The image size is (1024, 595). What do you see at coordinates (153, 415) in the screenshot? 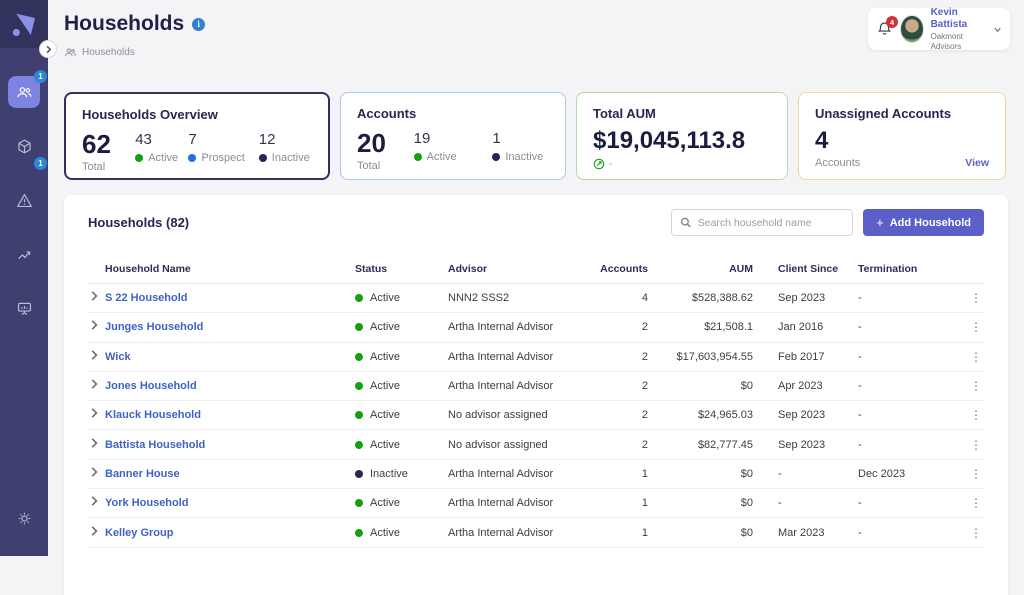
I see `household-name-link: Klauck Household` at bounding box center [153, 415].